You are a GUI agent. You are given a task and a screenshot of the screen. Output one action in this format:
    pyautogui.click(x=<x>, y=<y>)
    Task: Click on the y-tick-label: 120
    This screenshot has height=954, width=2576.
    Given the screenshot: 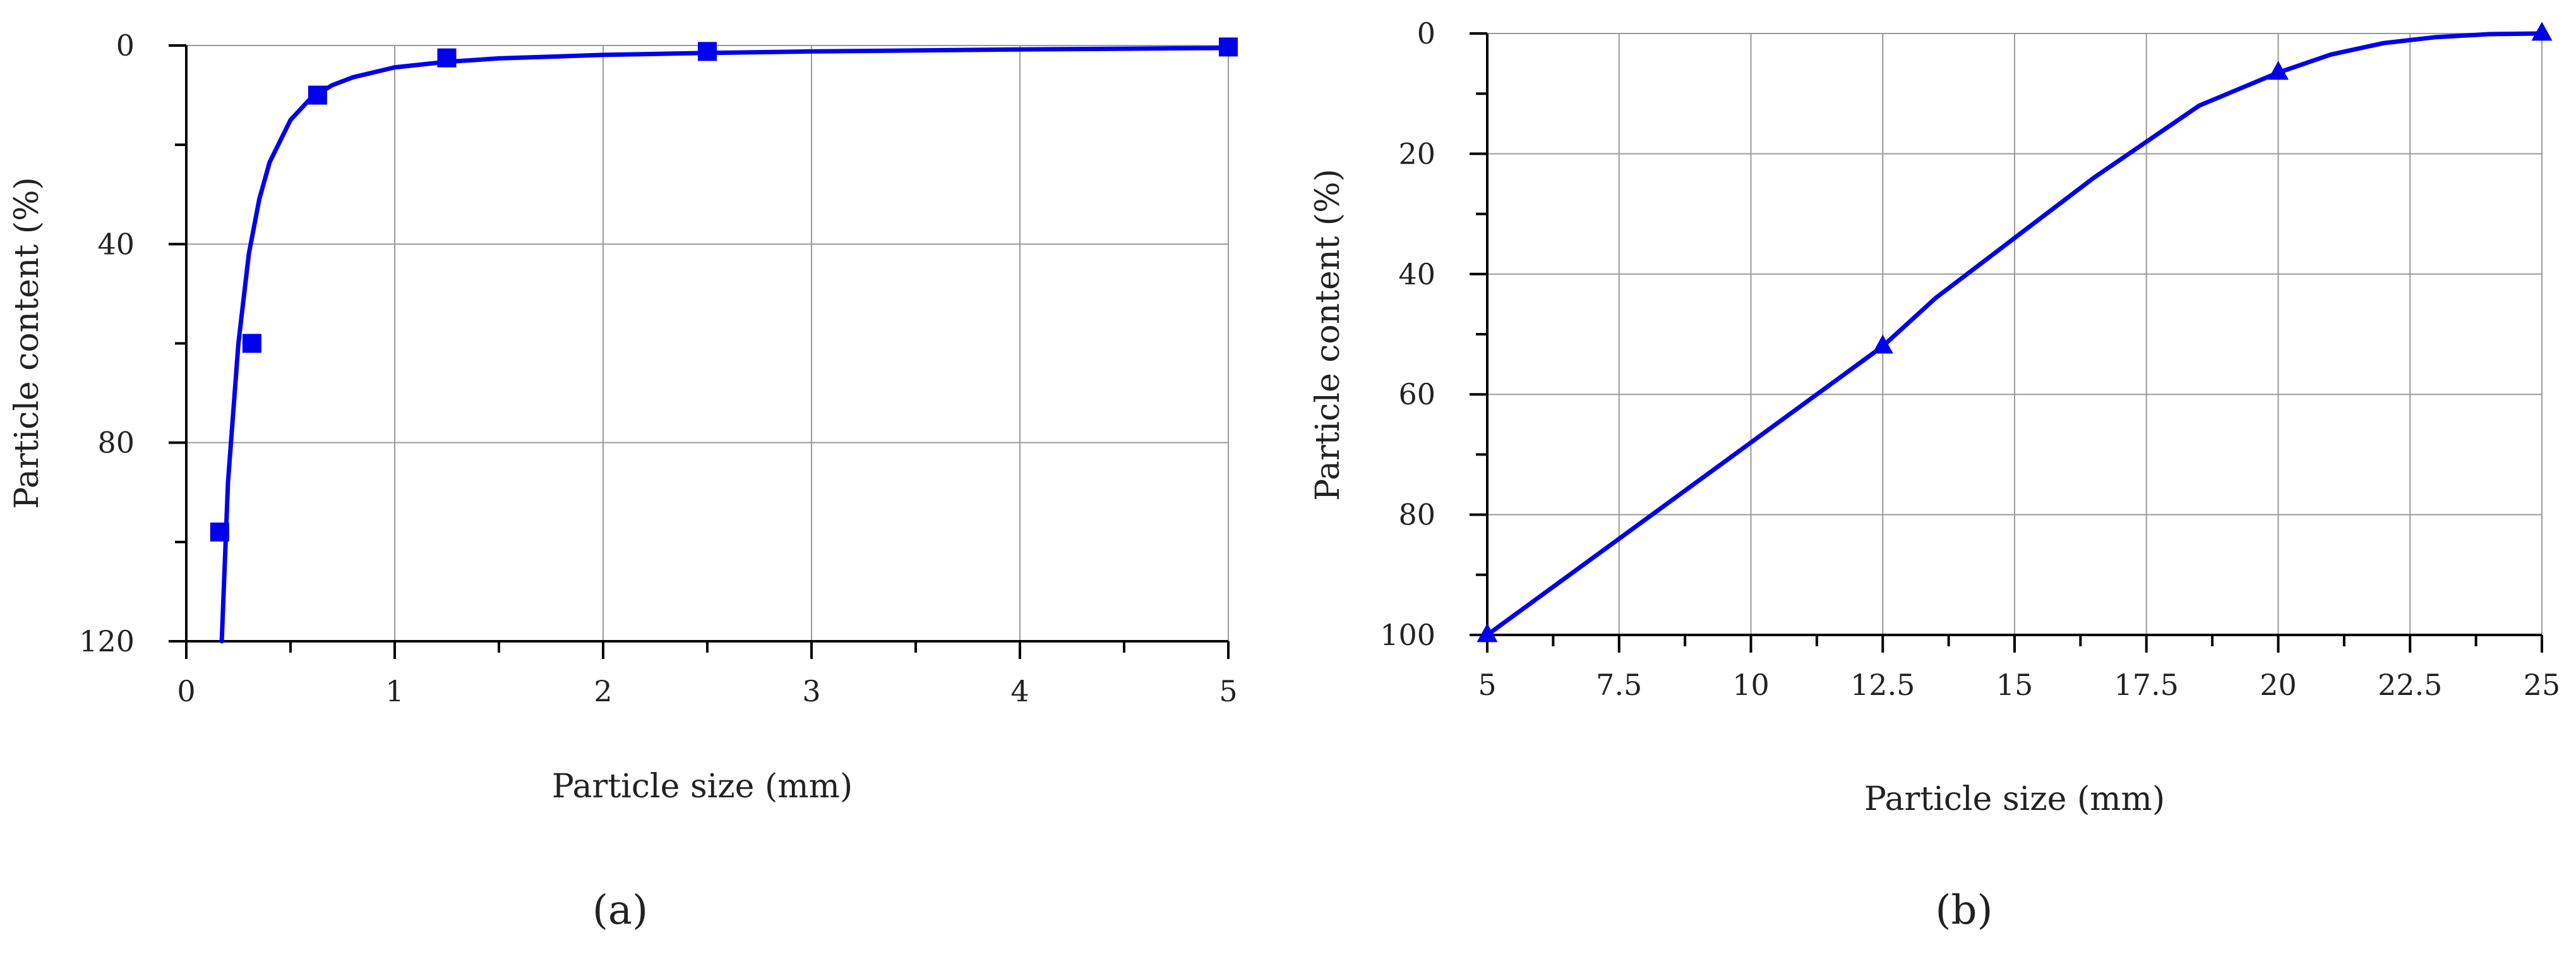 What is the action you would take?
    pyautogui.click(x=107, y=641)
    